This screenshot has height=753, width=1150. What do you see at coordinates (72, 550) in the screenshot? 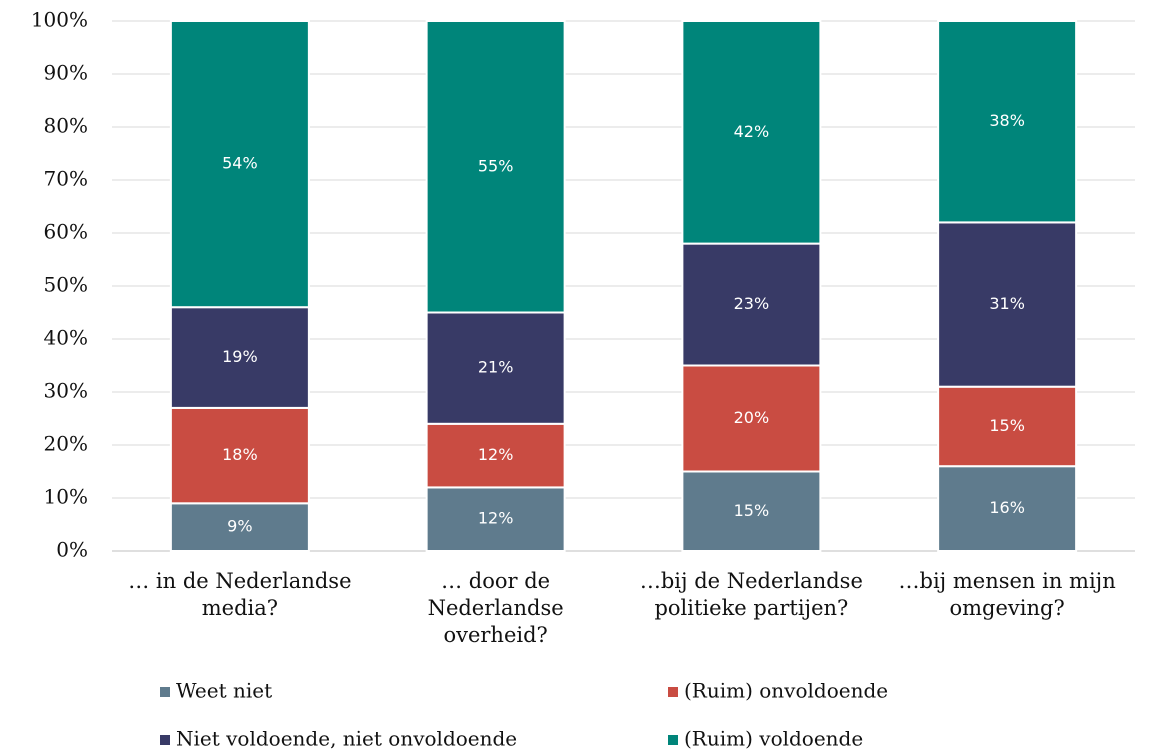
I see `y-tick-label: 0%` at bounding box center [72, 550].